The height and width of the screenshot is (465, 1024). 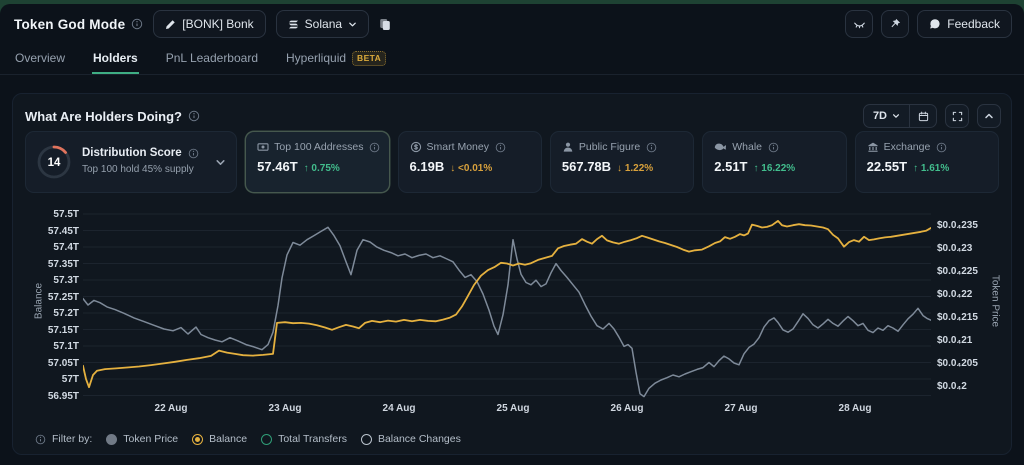 I want to click on x-axis-tick: 23 Aug, so click(x=285, y=408).